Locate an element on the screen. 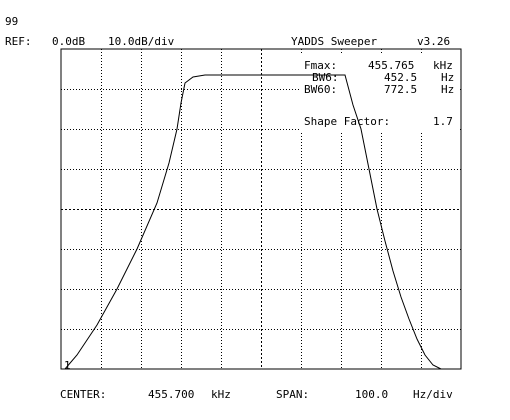 This screenshot has height=420, width=510. fmax-unit: kHz is located at coordinates (443, 65).